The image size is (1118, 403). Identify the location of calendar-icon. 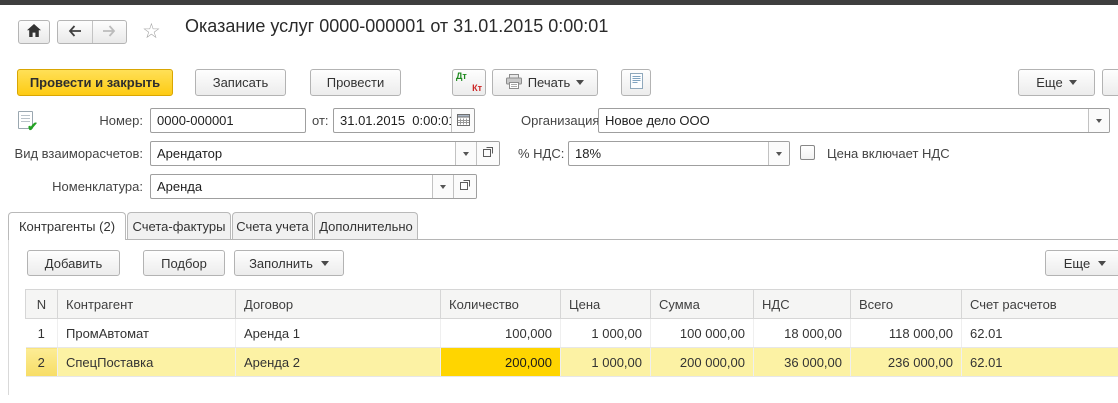
(463, 121).